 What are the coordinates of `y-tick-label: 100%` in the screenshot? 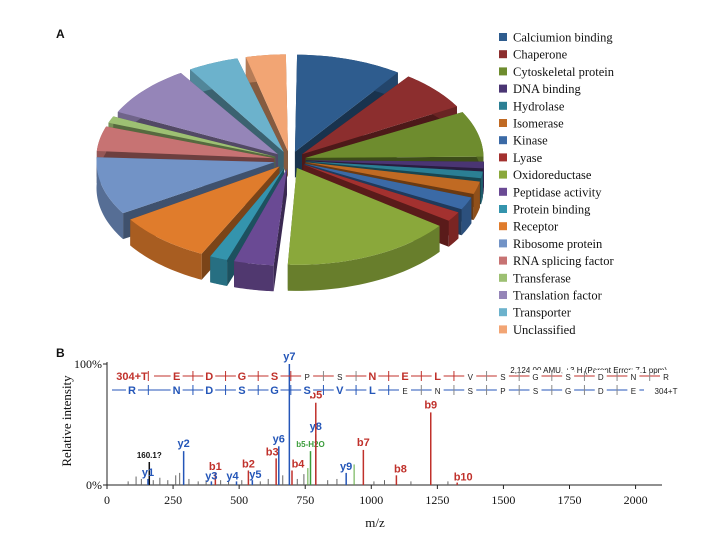 It's located at (88, 364).